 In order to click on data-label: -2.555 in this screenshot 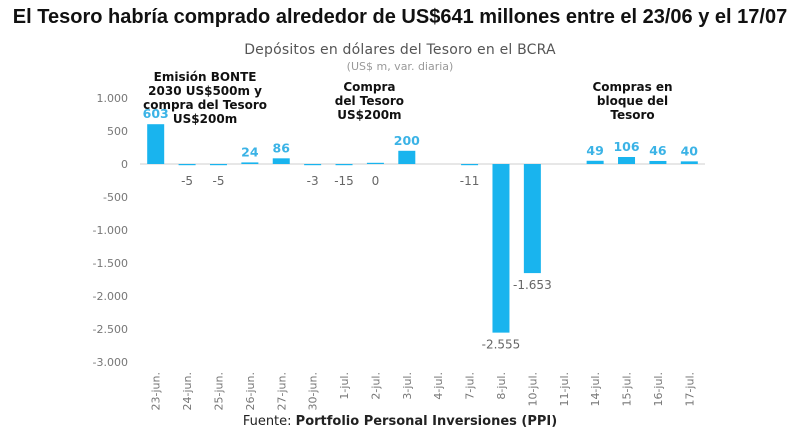, I will do `click(501, 345)`.